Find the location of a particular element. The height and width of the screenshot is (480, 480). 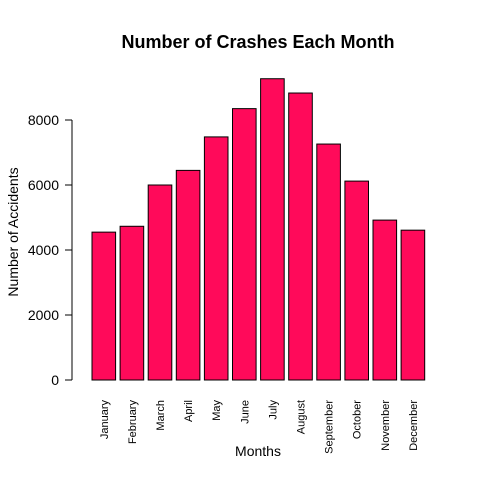

x-tick-label: November is located at coordinates (386, 425).